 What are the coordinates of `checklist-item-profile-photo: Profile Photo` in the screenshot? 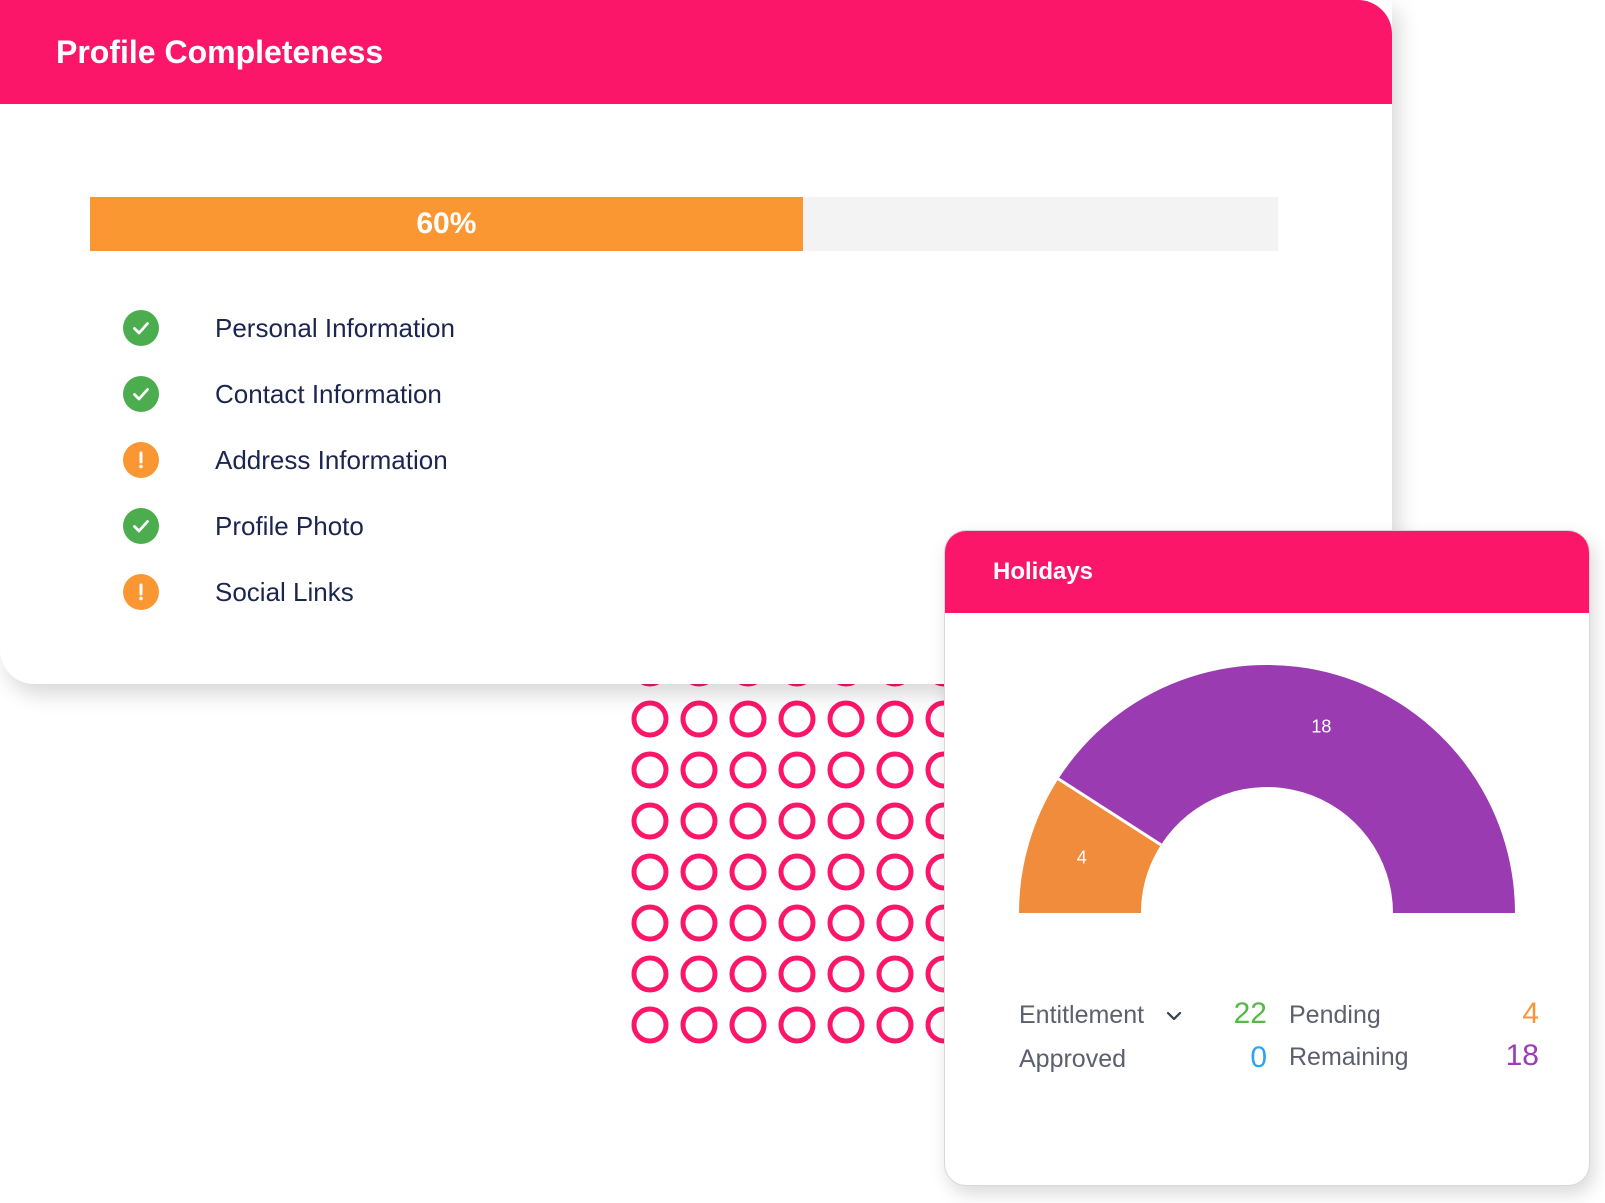 It's located at (289, 526).